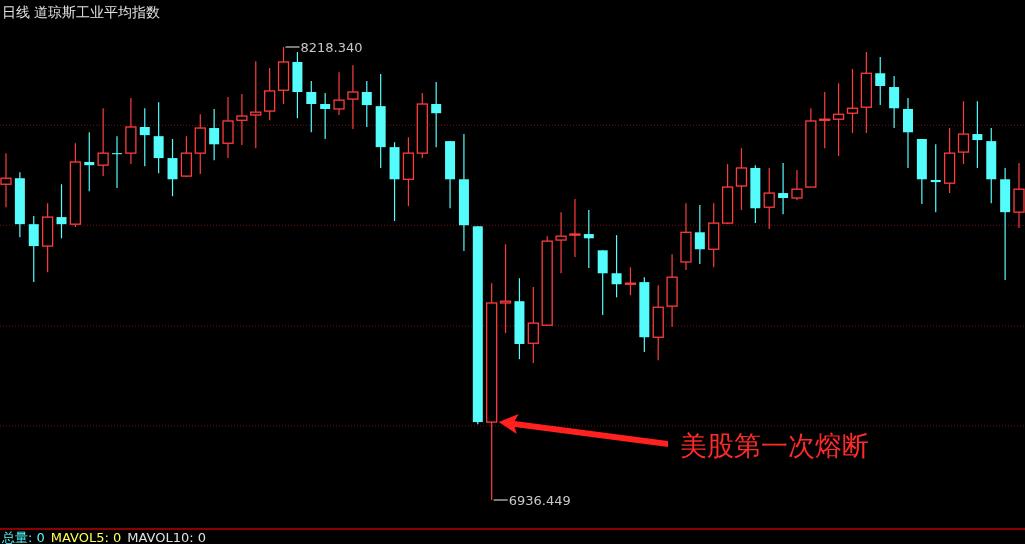  What do you see at coordinates (539, 500) in the screenshot?
I see `annotation: 6936.449` at bounding box center [539, 500].